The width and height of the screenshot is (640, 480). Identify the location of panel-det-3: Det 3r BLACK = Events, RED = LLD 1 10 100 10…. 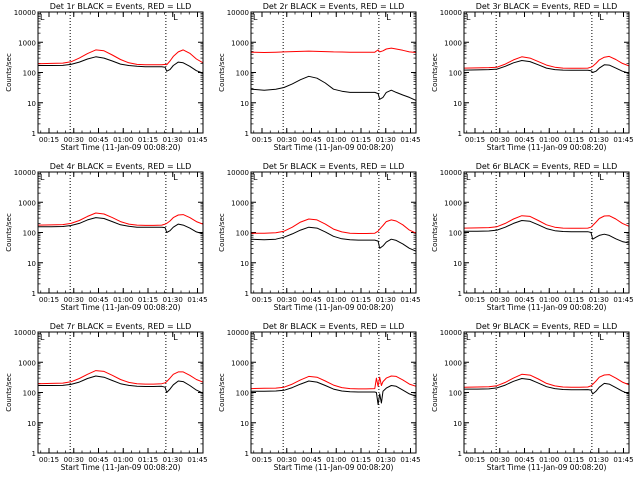
(532, 77).